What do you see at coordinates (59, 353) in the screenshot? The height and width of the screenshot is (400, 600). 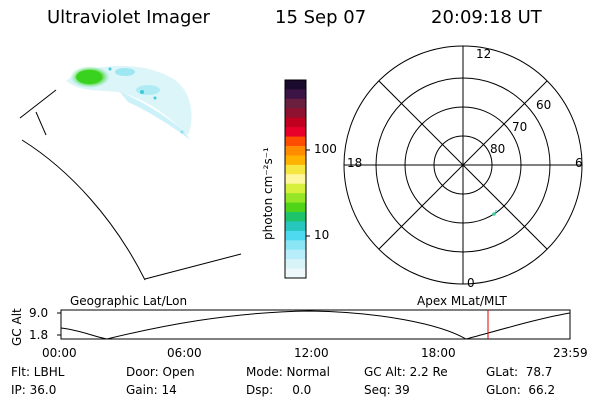 I see `timeline-x-tick-0000: 00:00` at bounding box center [59, 353].